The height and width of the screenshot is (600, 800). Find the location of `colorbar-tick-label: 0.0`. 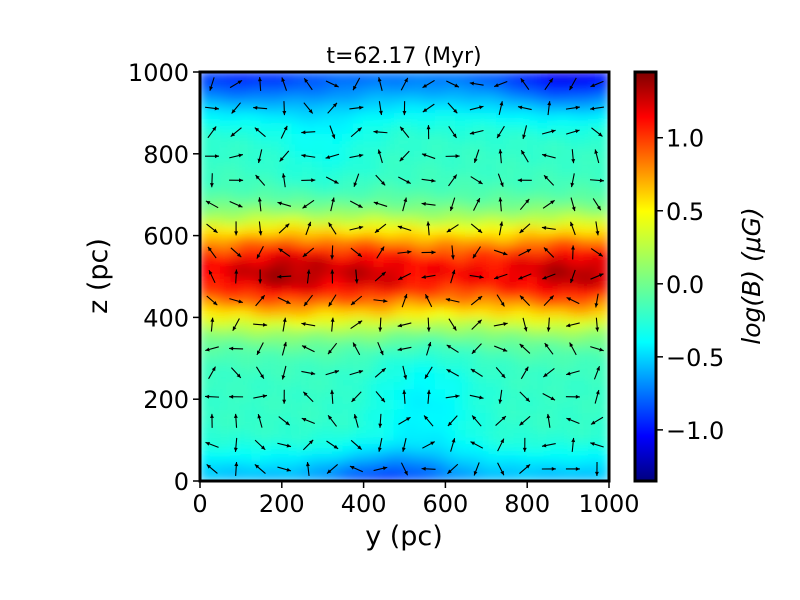

colorbar-tick-label: 0.0 is located at coordinates (685, 285).